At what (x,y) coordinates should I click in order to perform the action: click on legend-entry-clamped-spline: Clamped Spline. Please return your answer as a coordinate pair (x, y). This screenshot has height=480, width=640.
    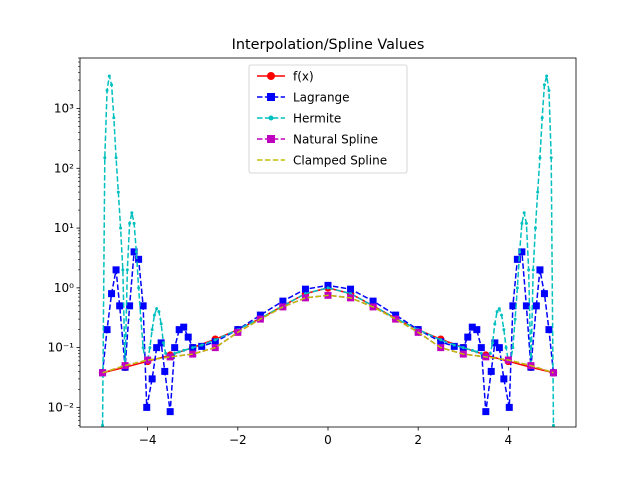
    Looking at the image, I should click on (322, 161).